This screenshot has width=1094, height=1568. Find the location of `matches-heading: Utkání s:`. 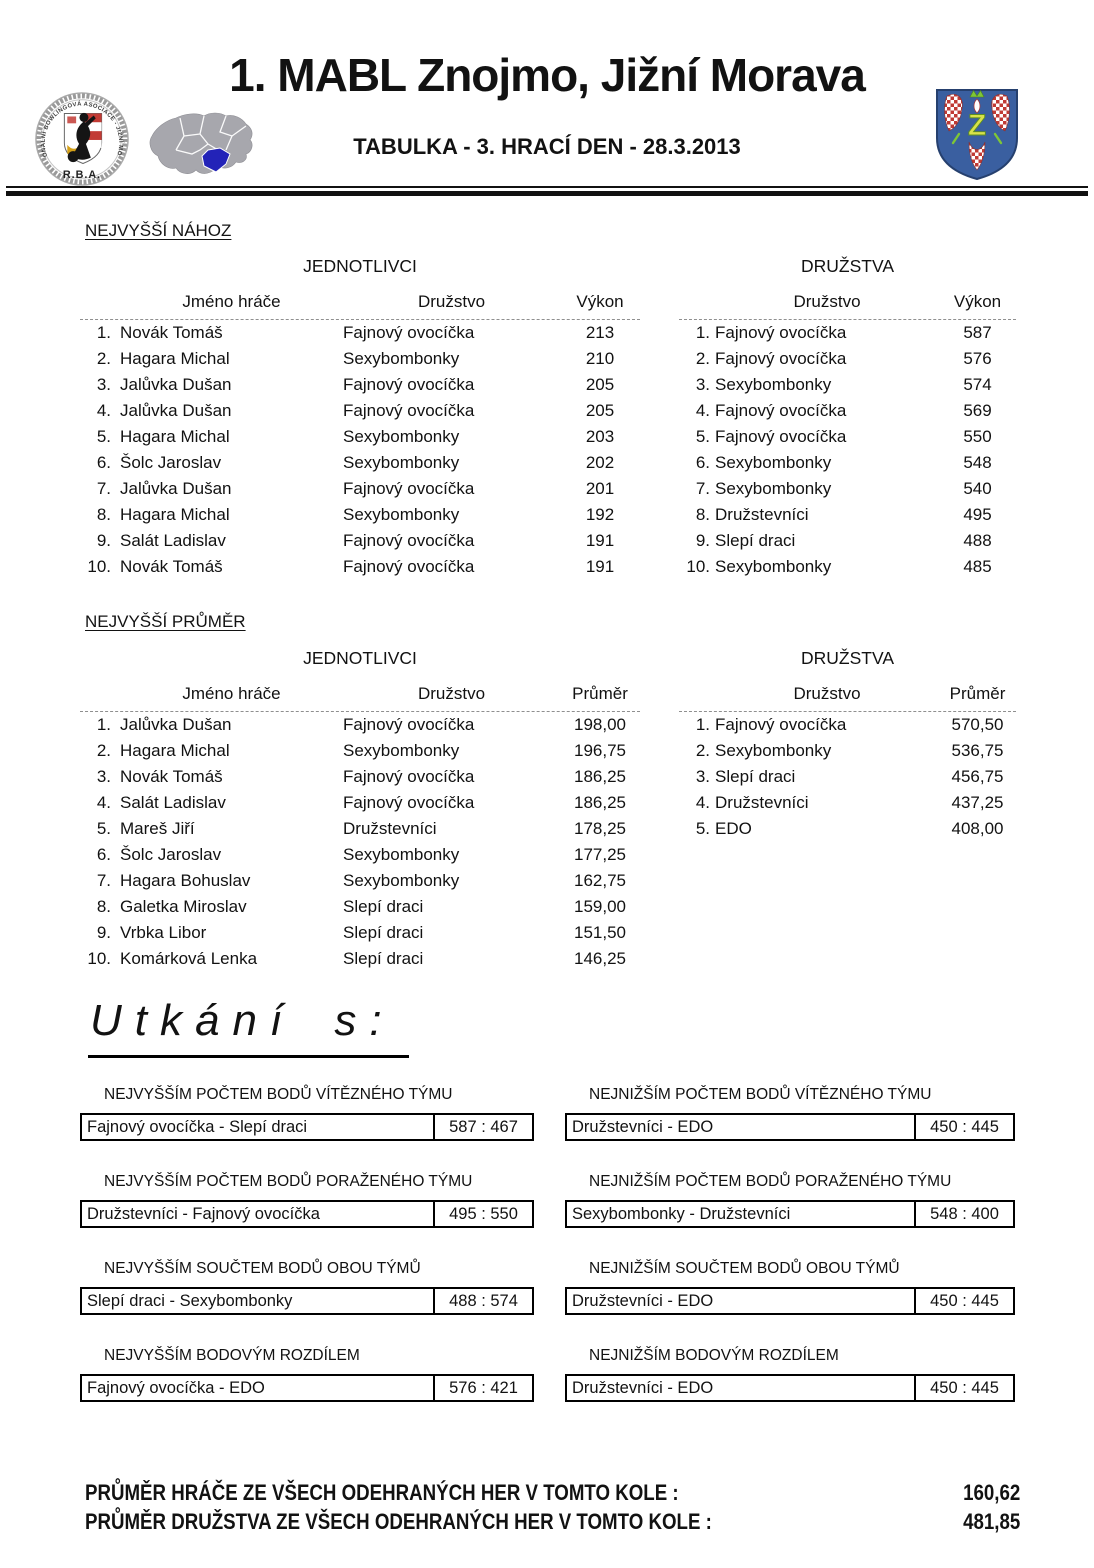

matches-heading: Utkání s: is located at coordinates (248, 1027).